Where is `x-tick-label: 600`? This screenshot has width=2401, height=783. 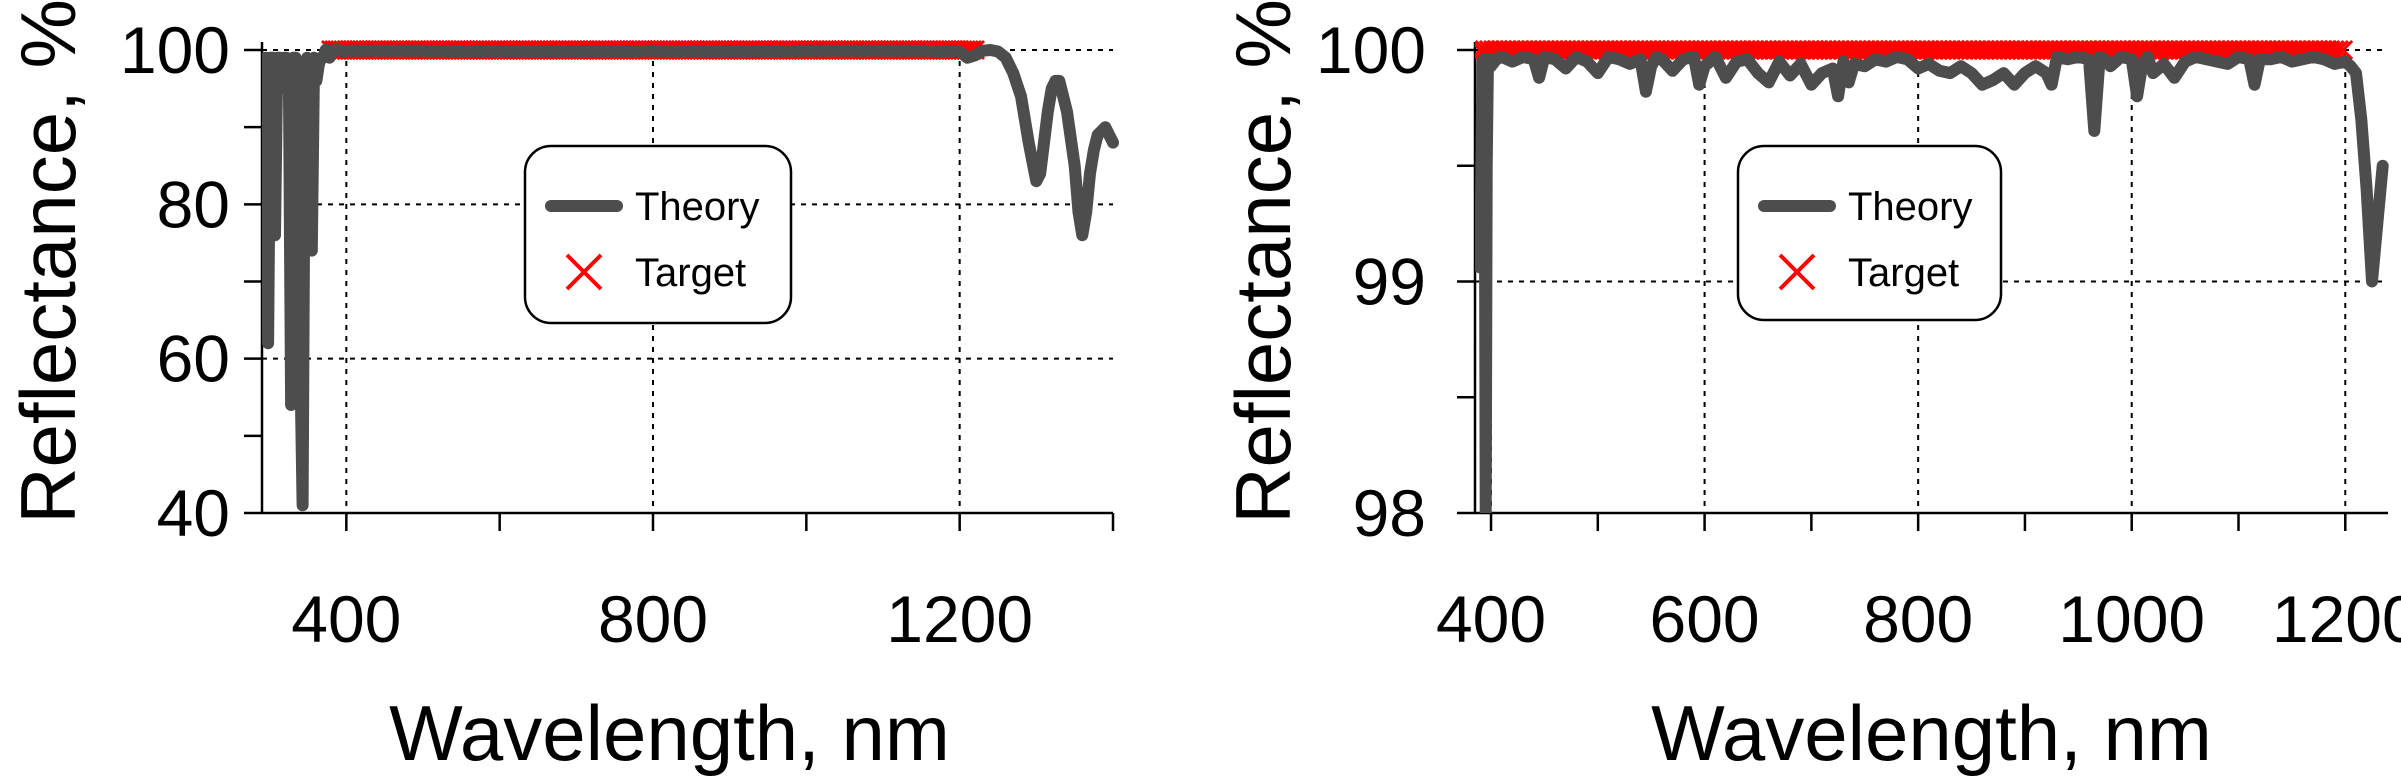 x-tick-label: 600 is located at coordinates (1705, 619).